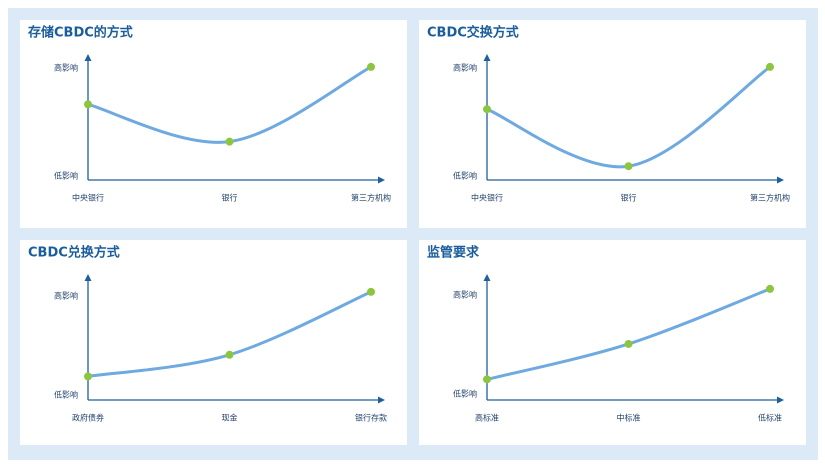 The image size is (825, 472). Describe the element at coordinates (230, 418) in the screenshot. I see `x-tick-label: 现金` at that location.